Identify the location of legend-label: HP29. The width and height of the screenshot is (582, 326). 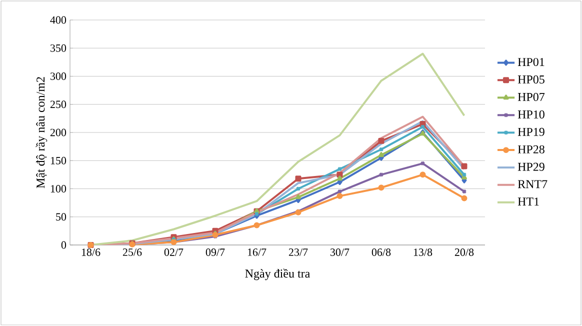
(531, 166).